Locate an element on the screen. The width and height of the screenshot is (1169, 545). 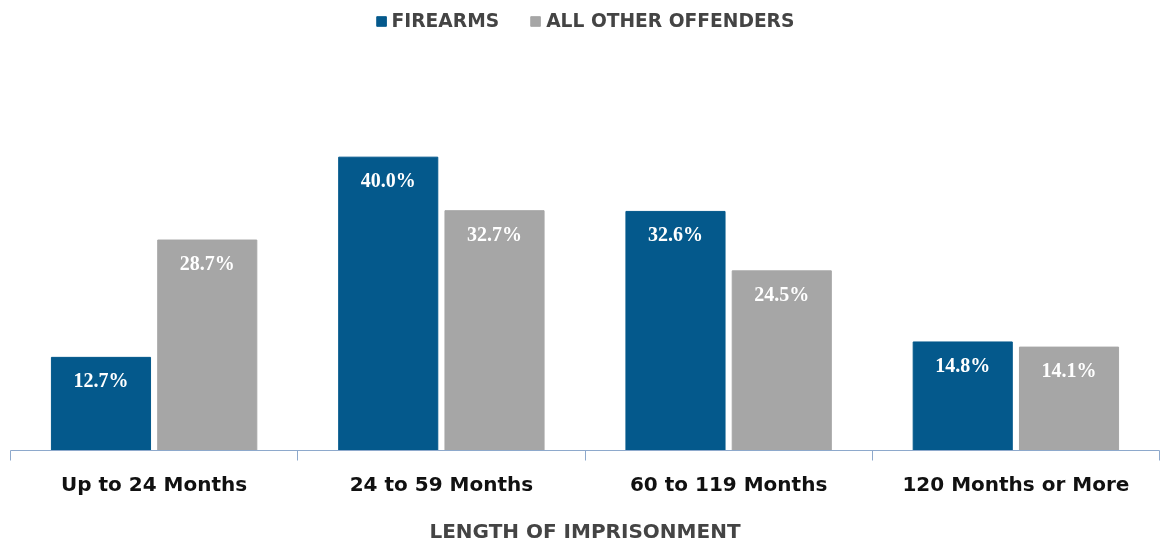
legend-label: FIREARMS is located at coordinates (445, 20).